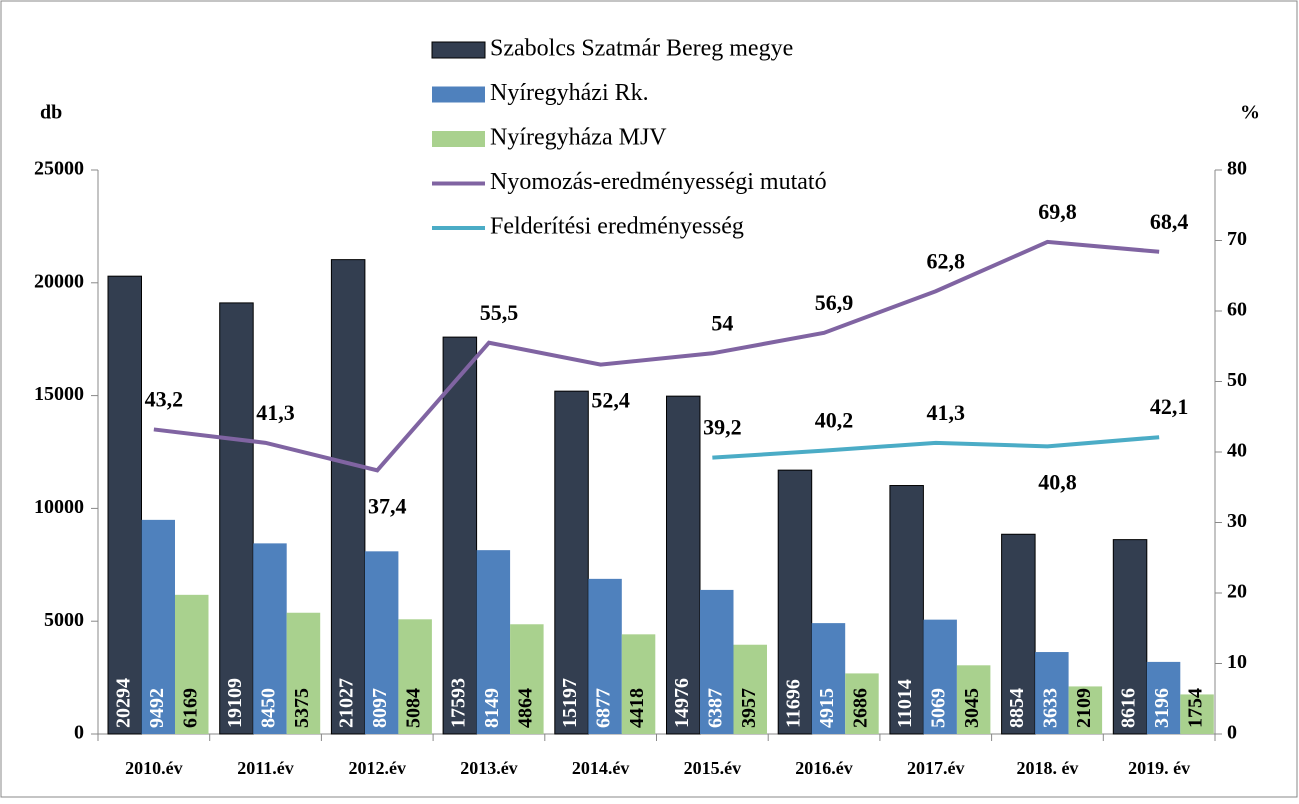 Image resolution: width=1299 pixels, height=804 pixels. I want to click on x-tick-label: 2016.év, so click(824, 768).